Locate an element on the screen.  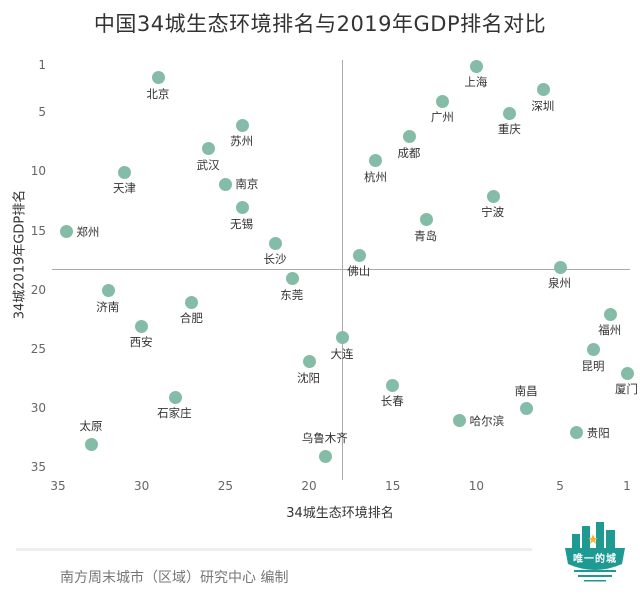
data-point-label: 福州 is located at coordinates (610, 330).